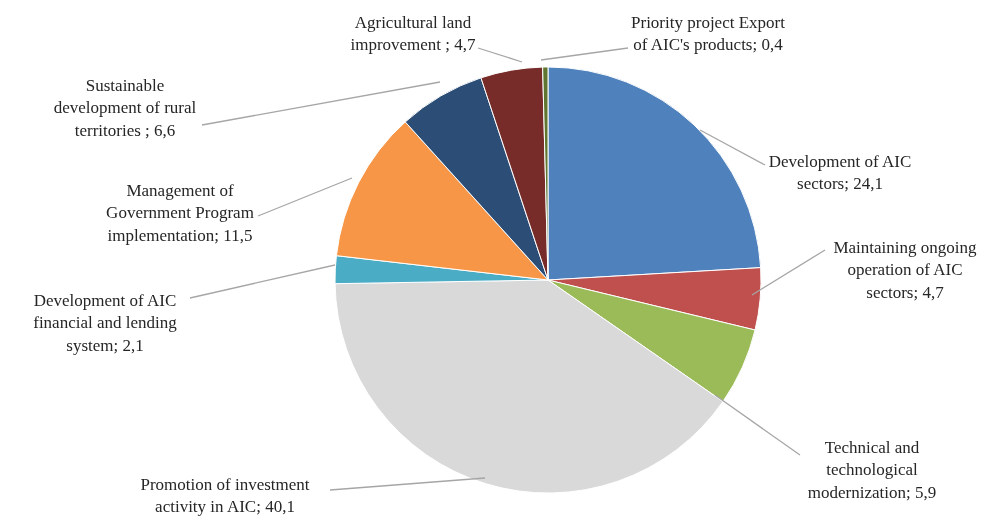 The width and height of the screenshot is (1006, 517). What do you see at coordinates (840, 172) in the screenshot?
I see `slice-label: Development of AIC sectors; 24,1` at bounding box center [840, 172].